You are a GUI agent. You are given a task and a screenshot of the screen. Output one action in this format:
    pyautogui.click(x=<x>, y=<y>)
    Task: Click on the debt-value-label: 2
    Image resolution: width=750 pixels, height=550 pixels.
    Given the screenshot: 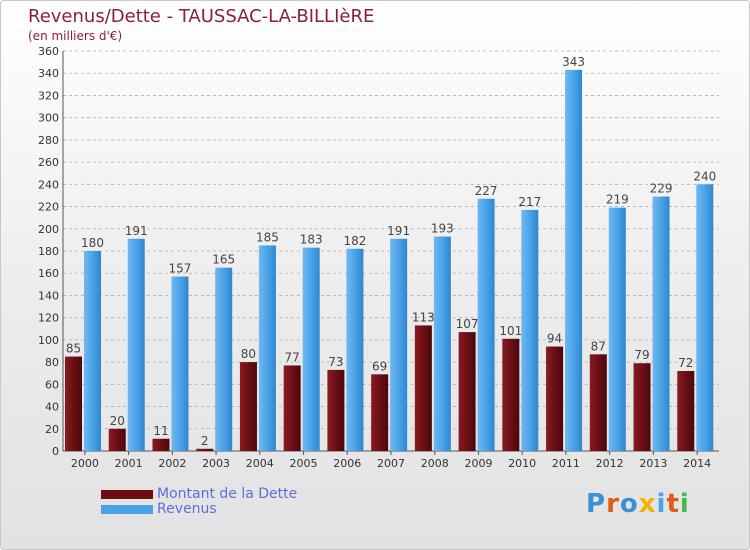 What is the action you would take?
    pyautogui.click(x=205, y=441)
    